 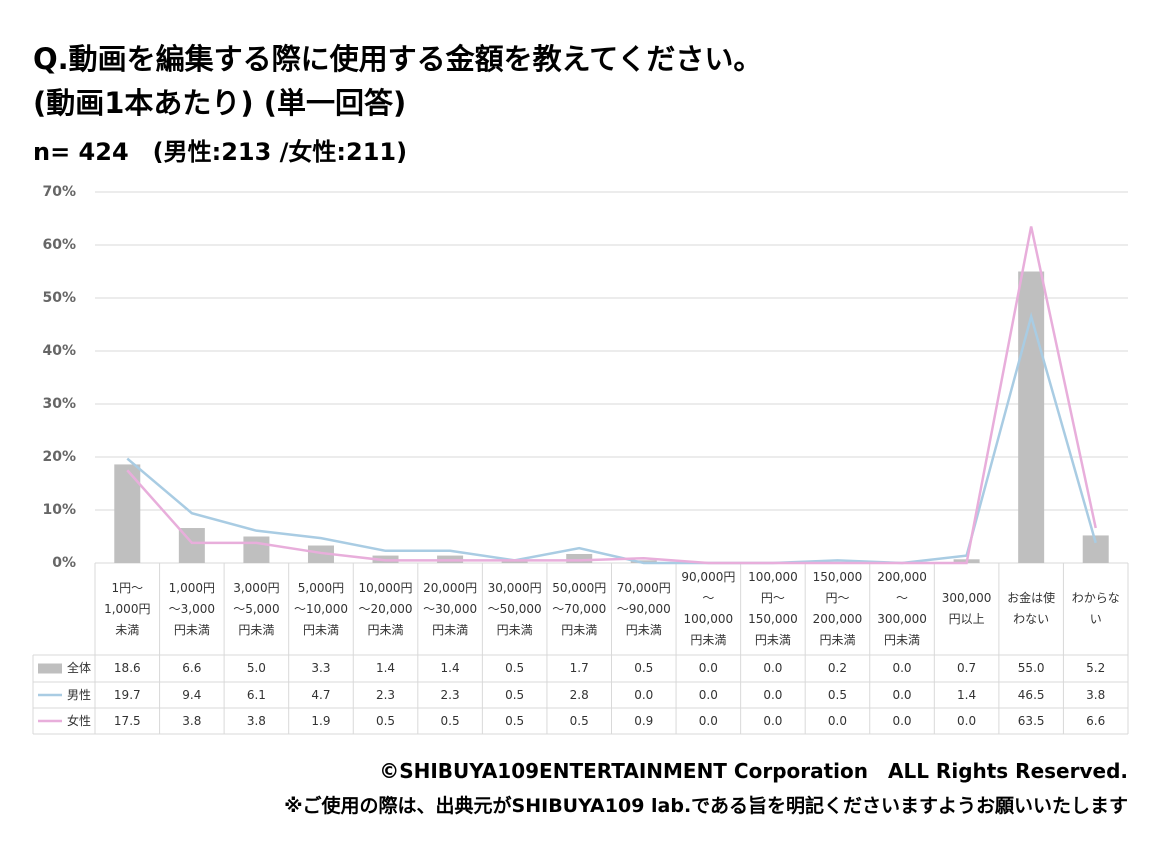 What do you see at coordinates (321, 720) in the screenshot?
I see `table-value: 1.9` at bounding box center [321, 720].